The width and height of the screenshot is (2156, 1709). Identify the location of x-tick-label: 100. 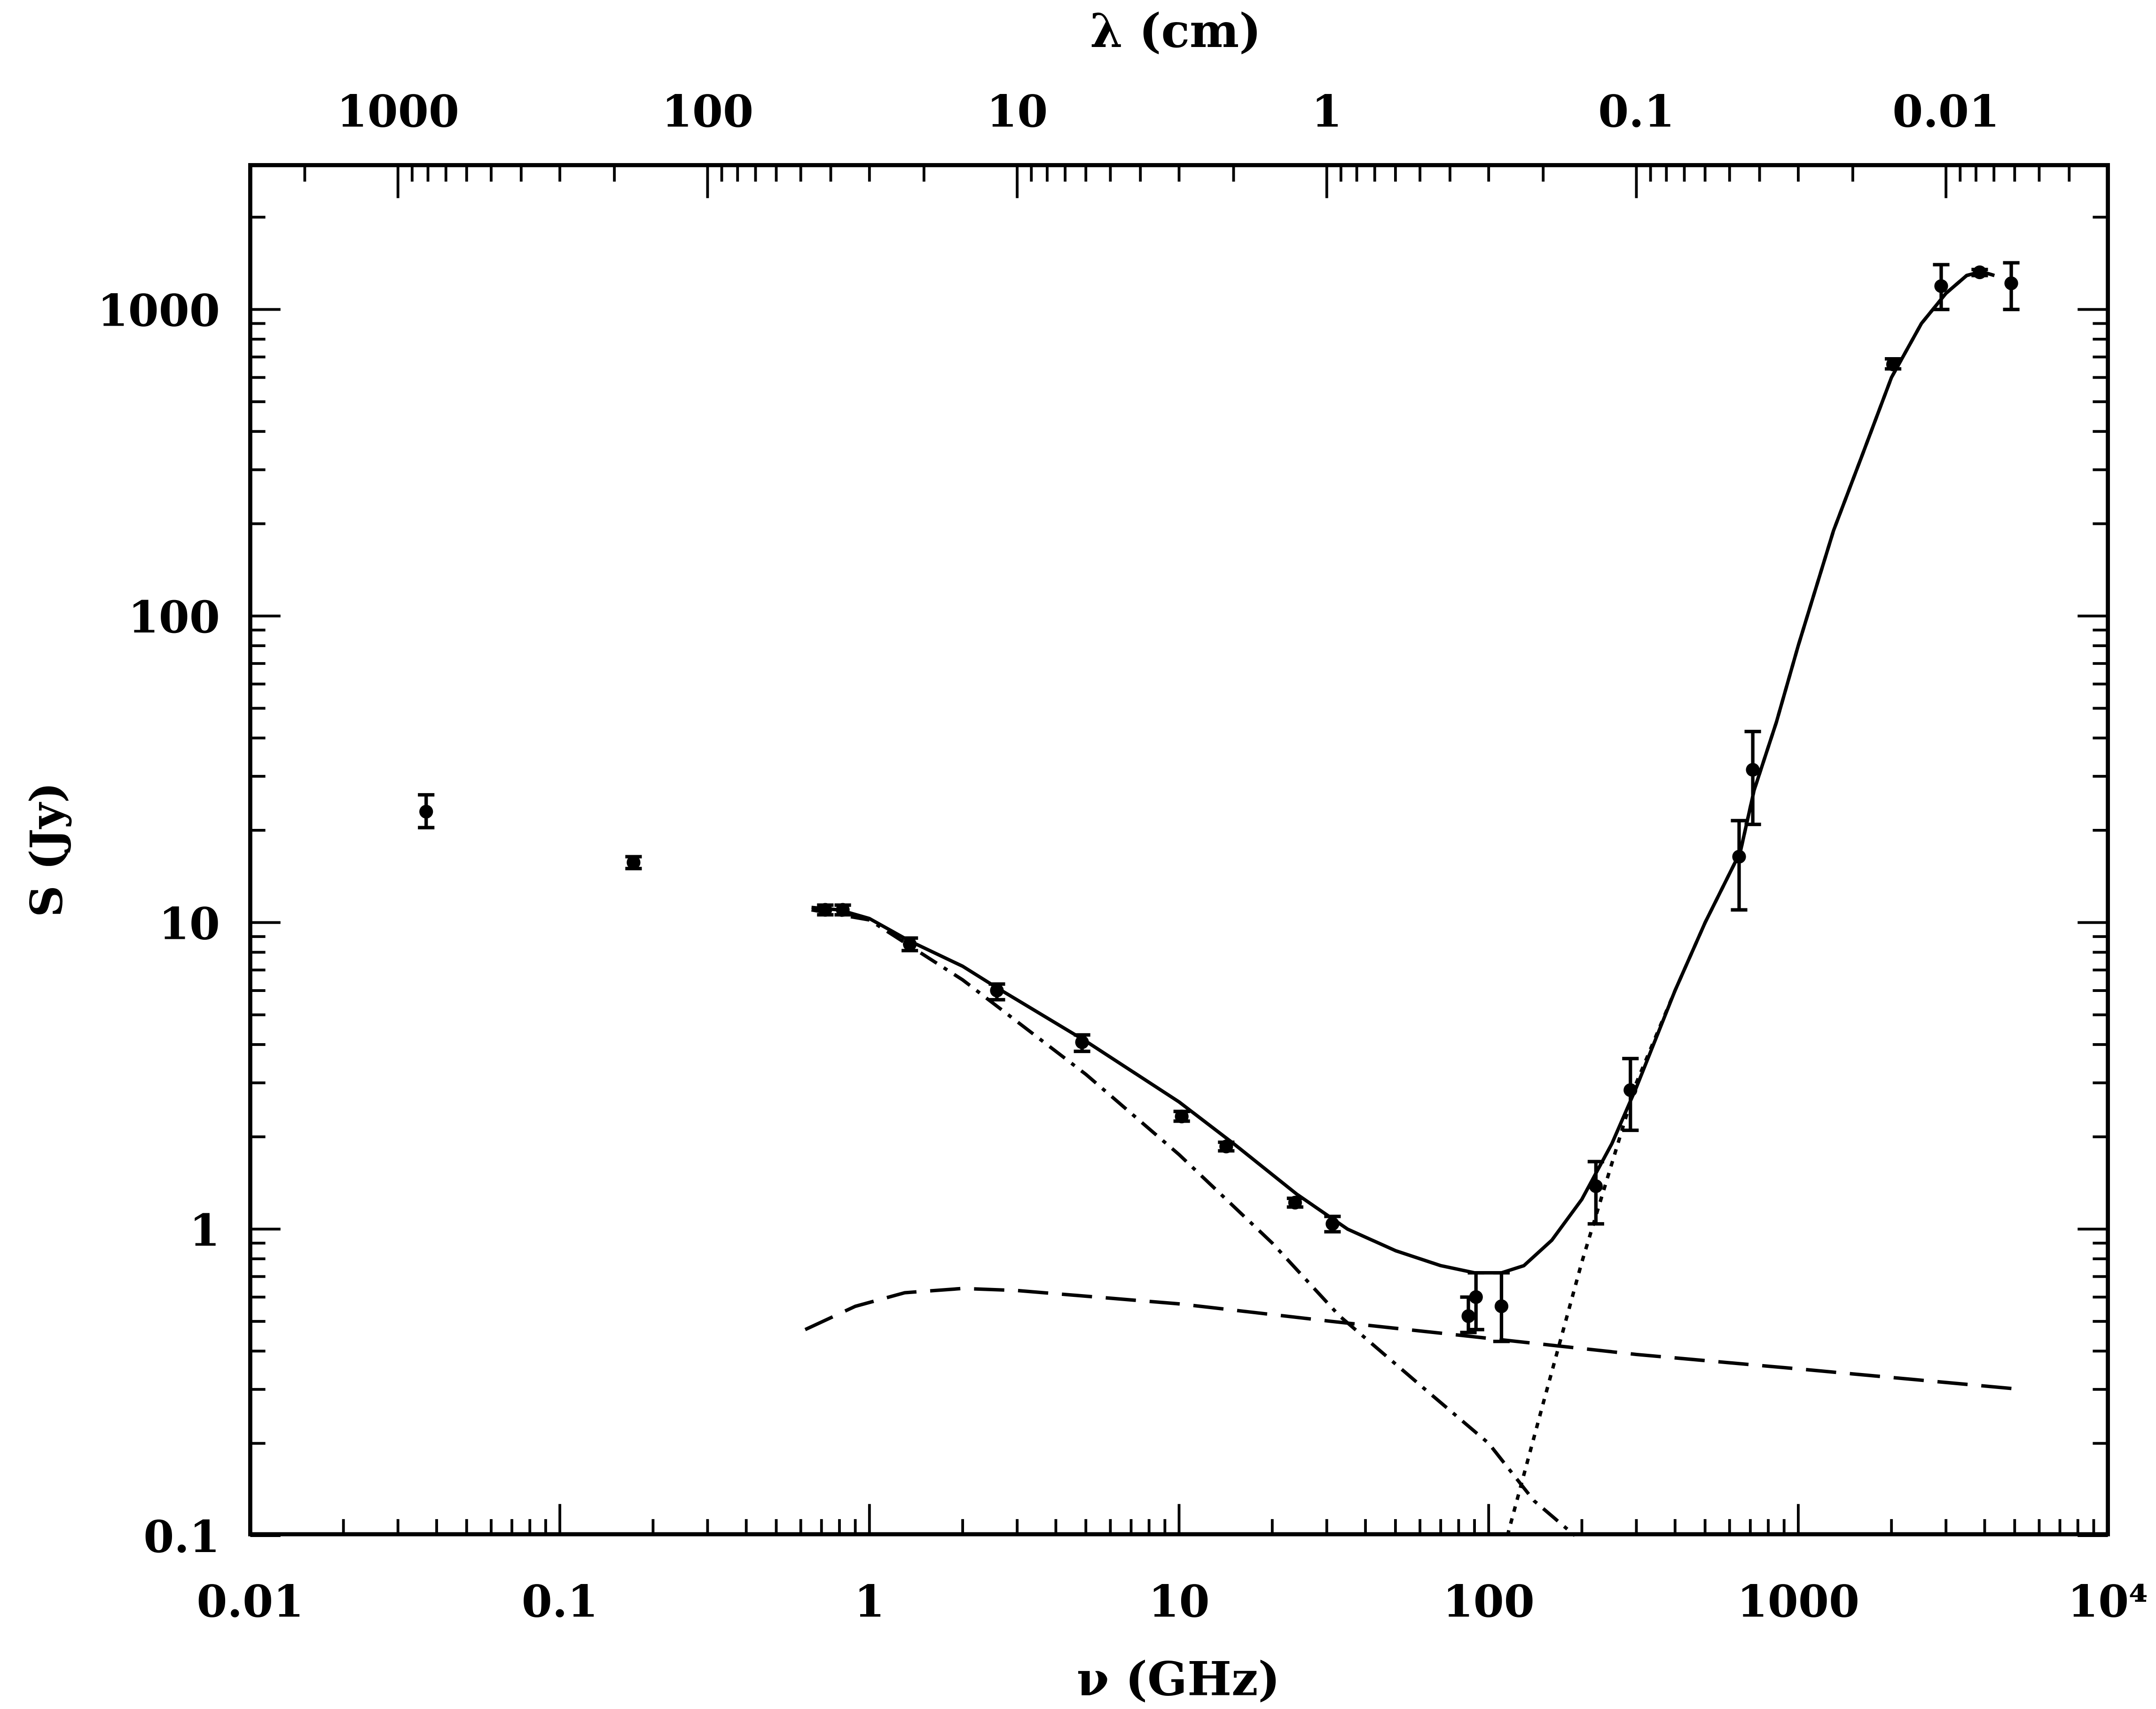
(1489, 1602).